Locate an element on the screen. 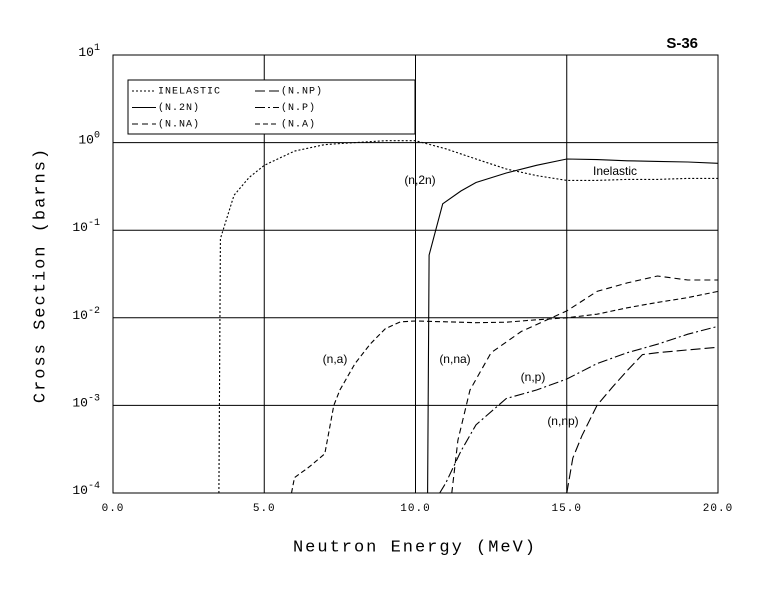 The image size is (780, 590). y-tick-exponent: -4 is located at coordinates (94, 486).